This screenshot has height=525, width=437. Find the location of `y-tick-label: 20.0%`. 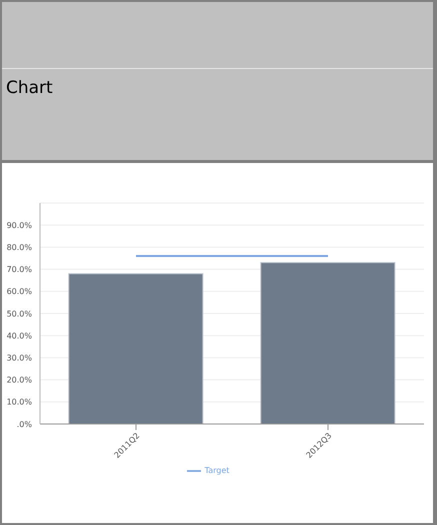

y-tick-label: 20.0% is located at coordinates (19, 380).